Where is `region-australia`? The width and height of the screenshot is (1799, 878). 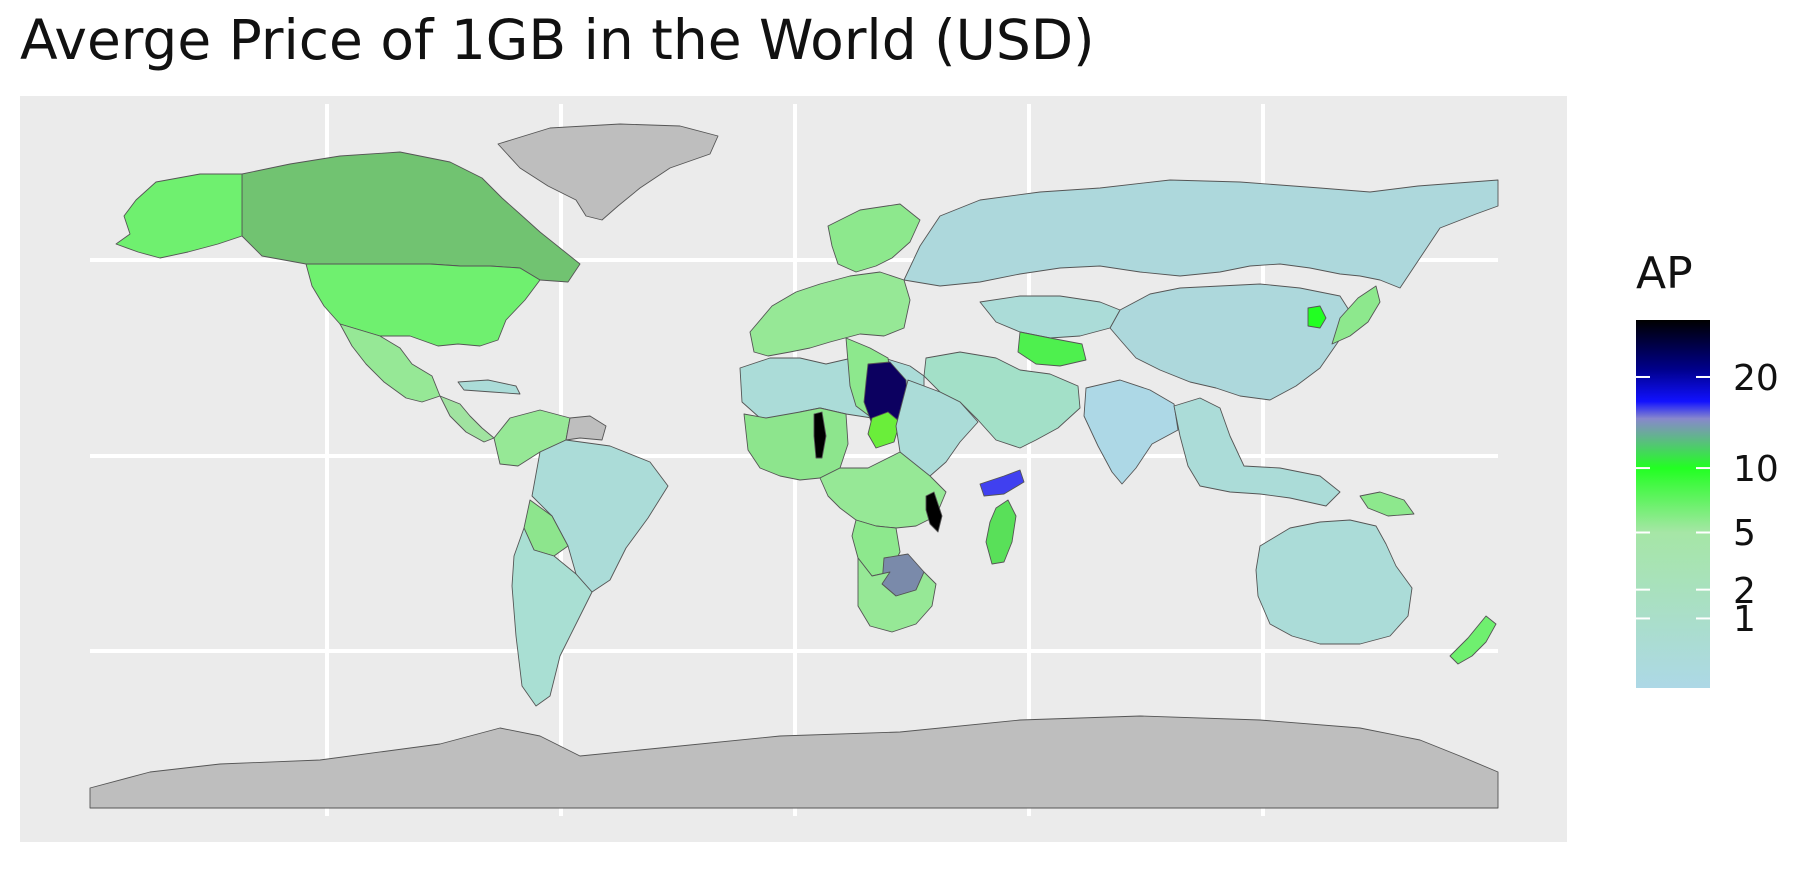 region-australia is located at coordinates (1334, 582).